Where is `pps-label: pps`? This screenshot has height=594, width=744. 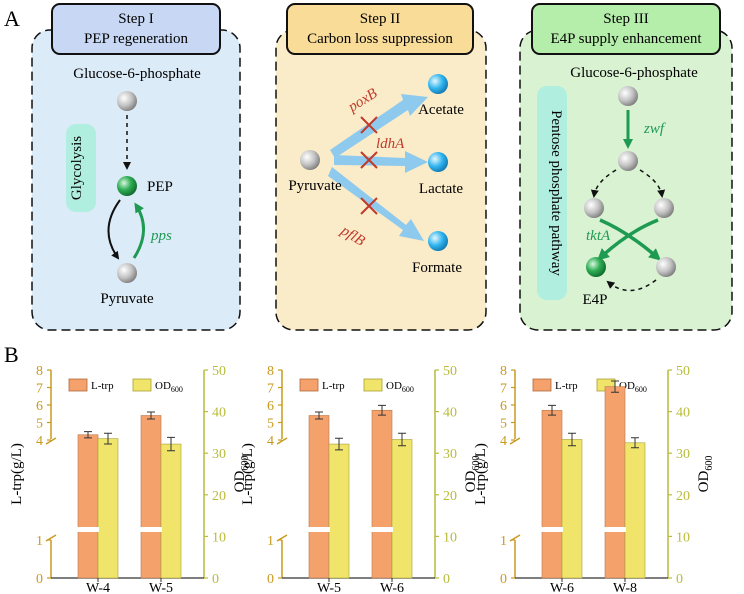 pps-label: pps is located at coordinates (161, 236).